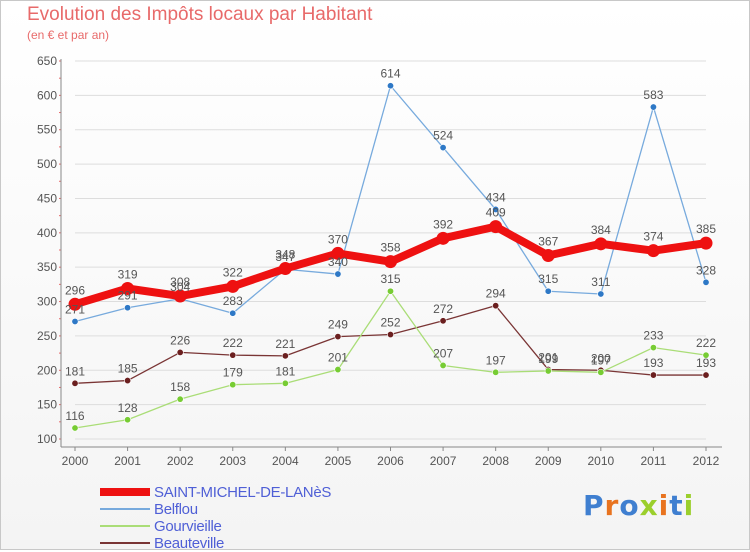  I want to click on data-label: 322, so click(233, 272).